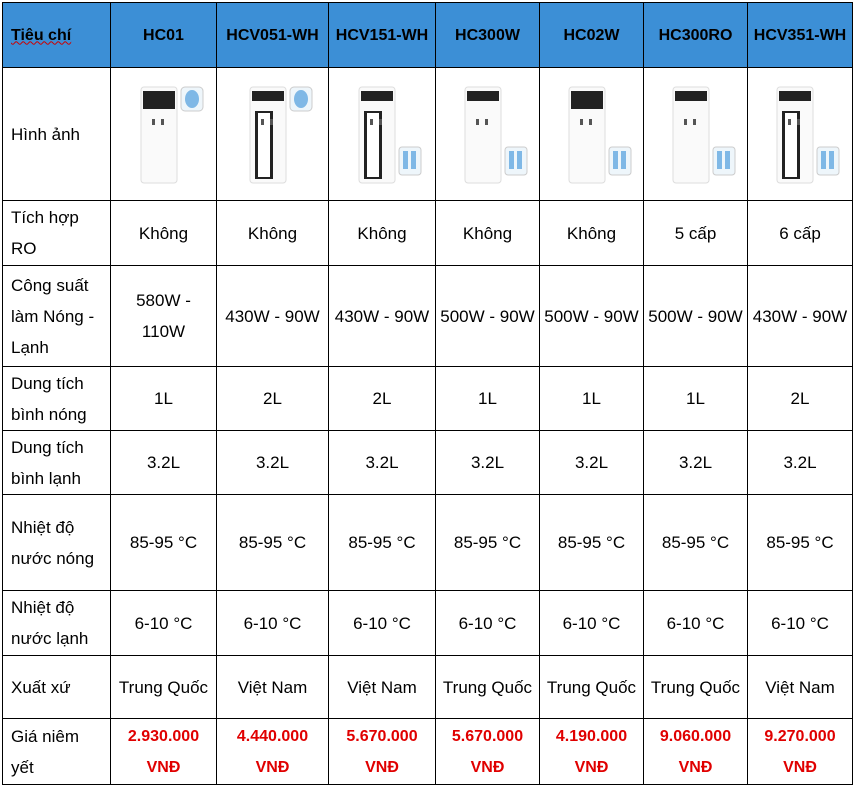  What do you see at coordinates (800, 751) in the screenshot?
I see `value-cell: 9.270.000 VNĐ` at bounding box center [800, 751].